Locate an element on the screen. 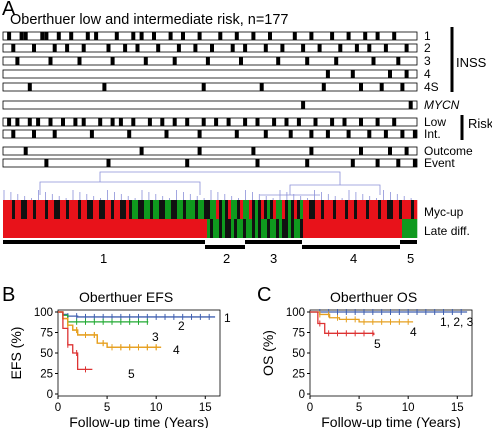 The height and width of the screenshot is (428, 492). series-line is located at coordinates (110, 329).